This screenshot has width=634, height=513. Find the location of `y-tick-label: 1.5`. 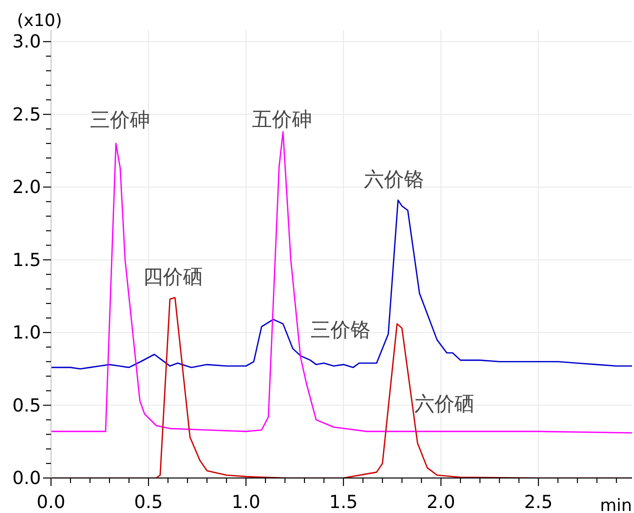

y-tick-label: 1.5 is located at coordinates (26, 260).